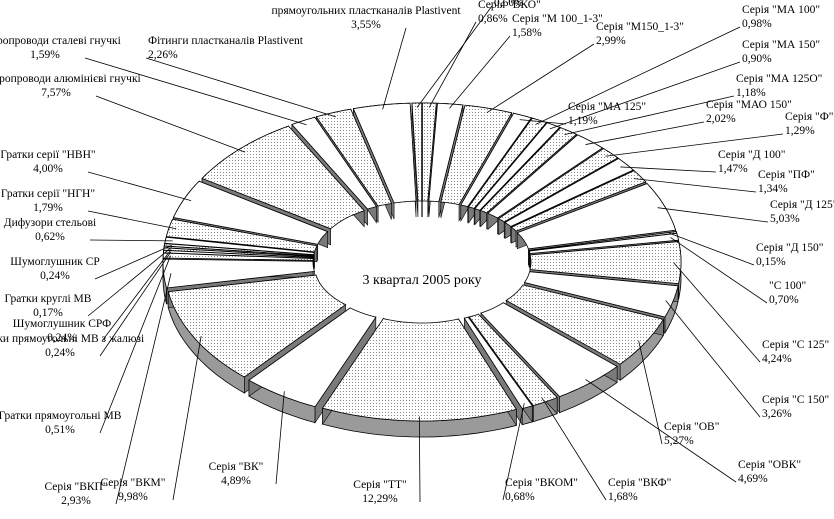 The width and height of the screenshot is (834, 519). What do you see at coordinates (379, 492) in the screenshot?
I see `slice-label: Серія "ТТ" 12,29%` at bounding box center [379, 492].